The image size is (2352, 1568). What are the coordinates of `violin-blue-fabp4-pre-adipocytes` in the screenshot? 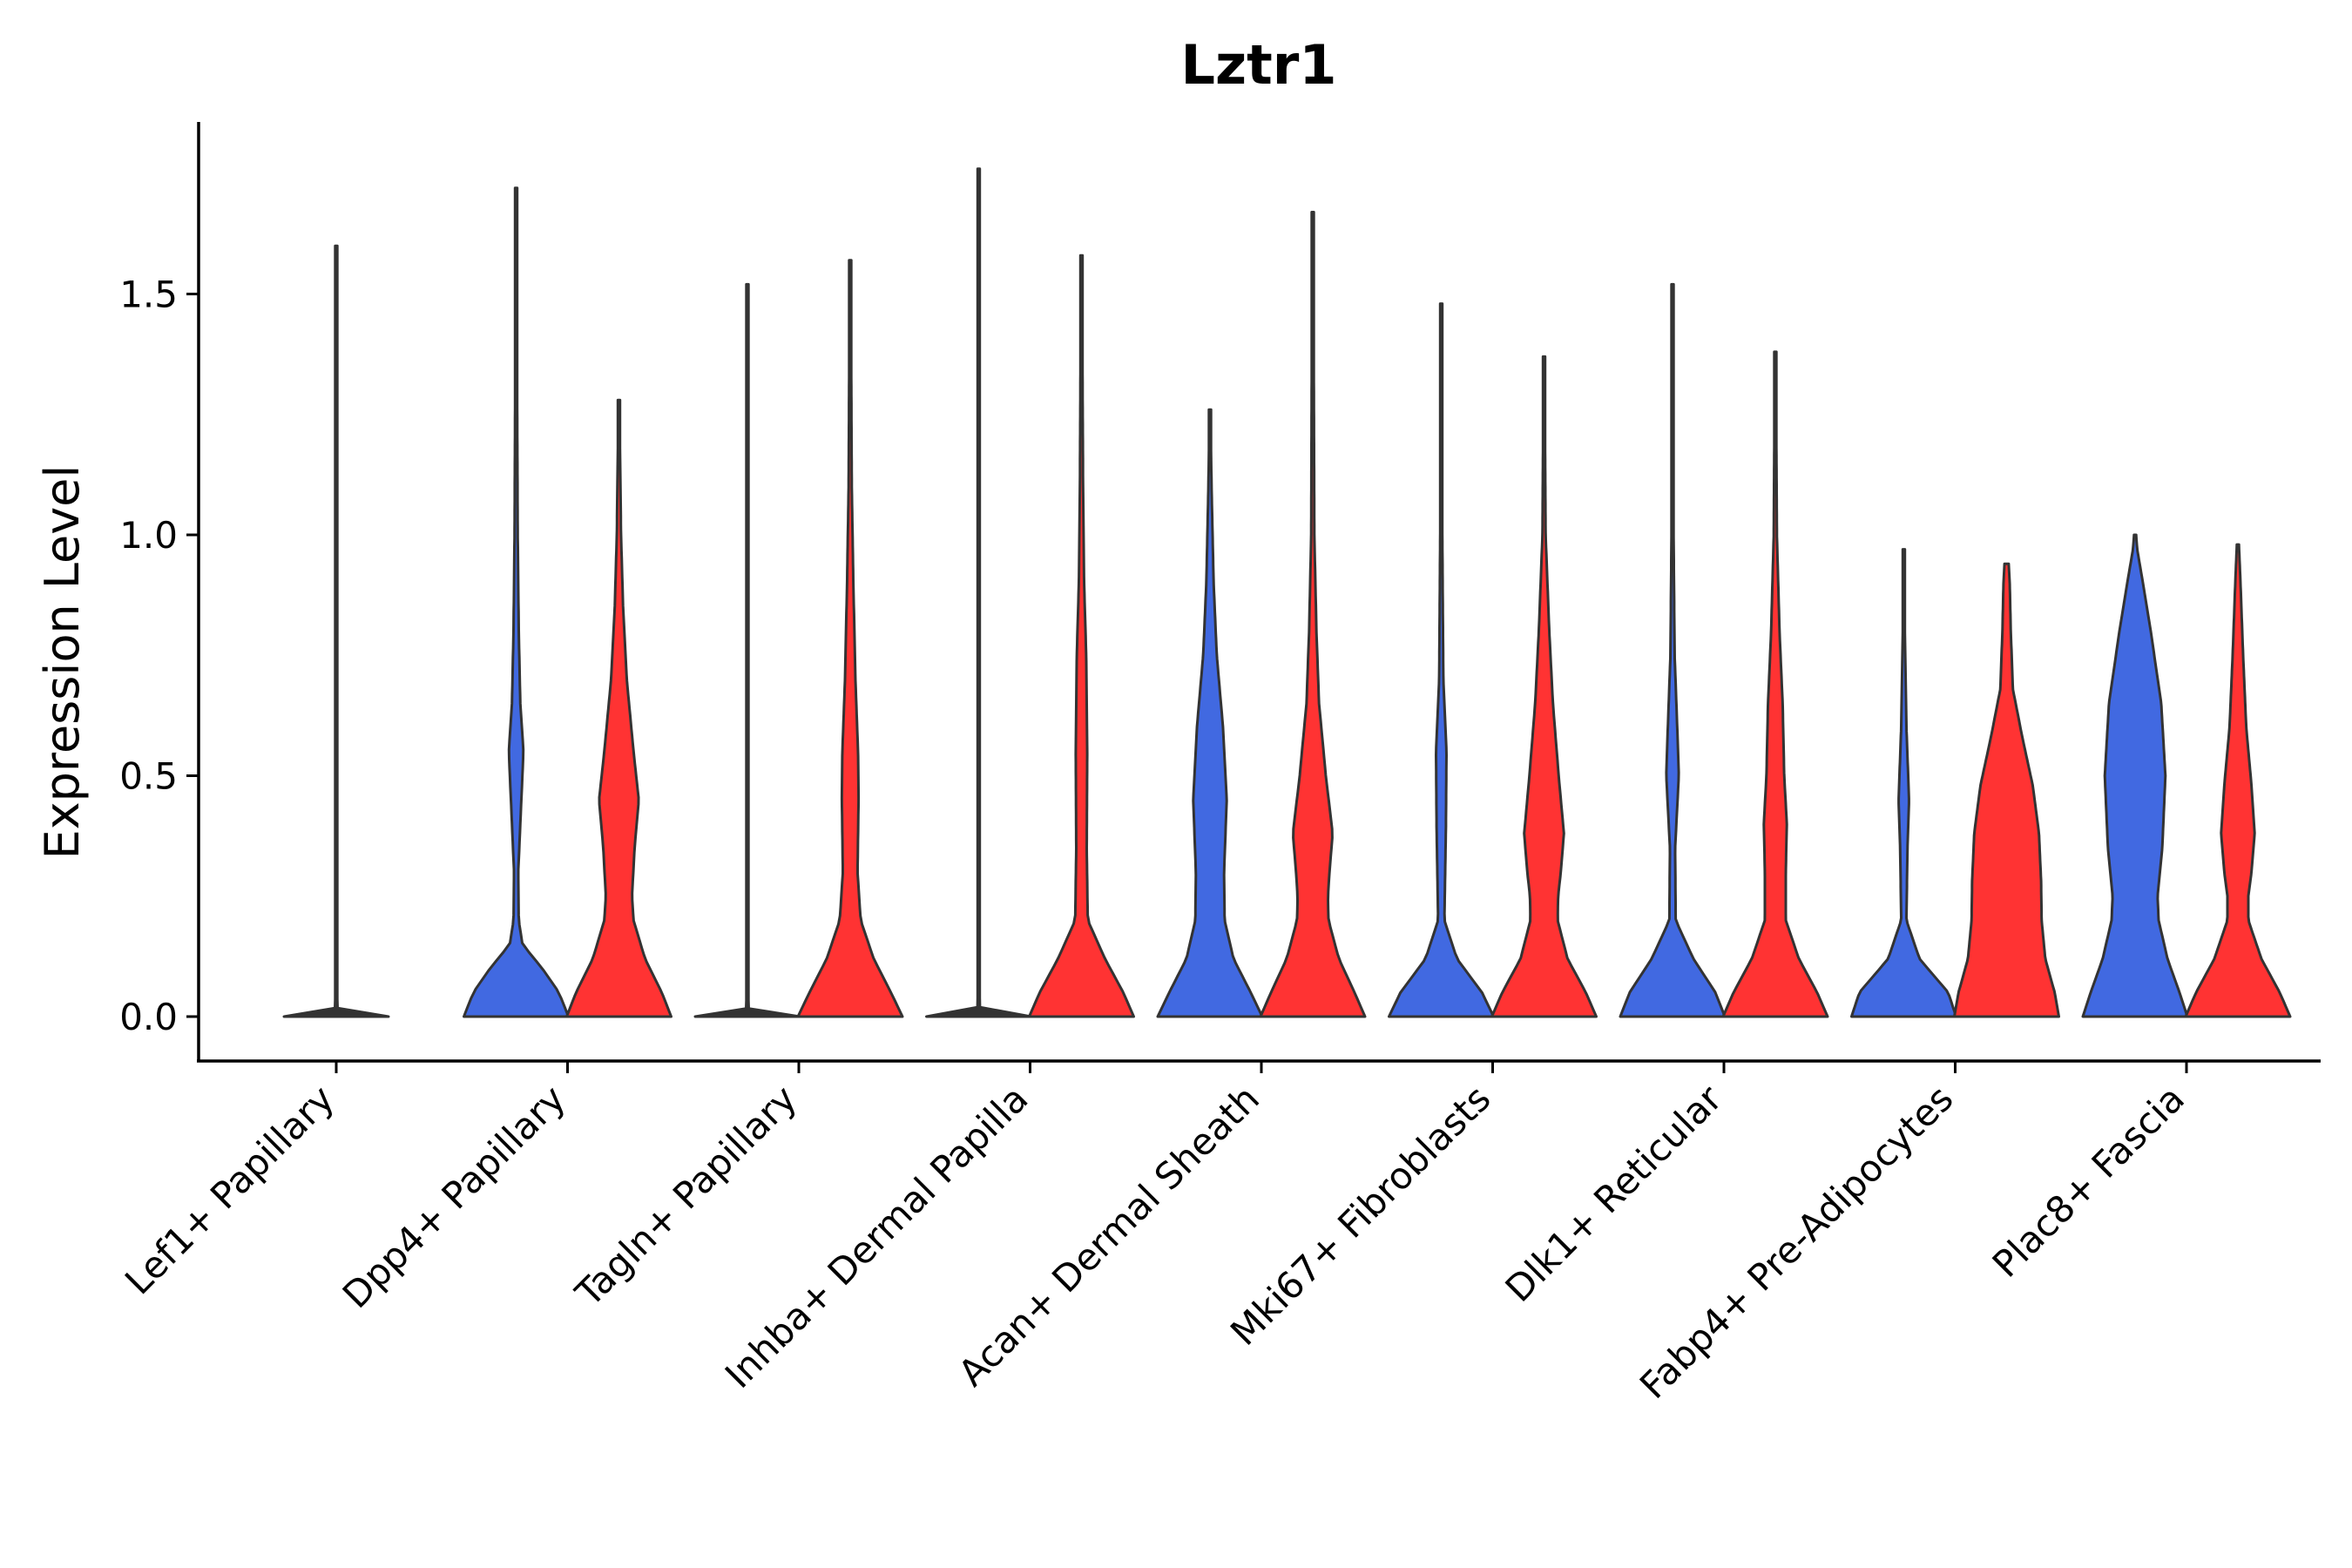 It's located at (1903, 783).